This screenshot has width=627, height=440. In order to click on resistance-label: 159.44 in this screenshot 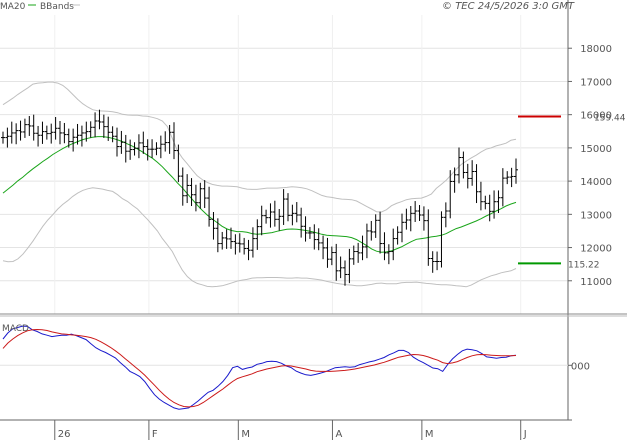, I will do `click(610, 119)`.